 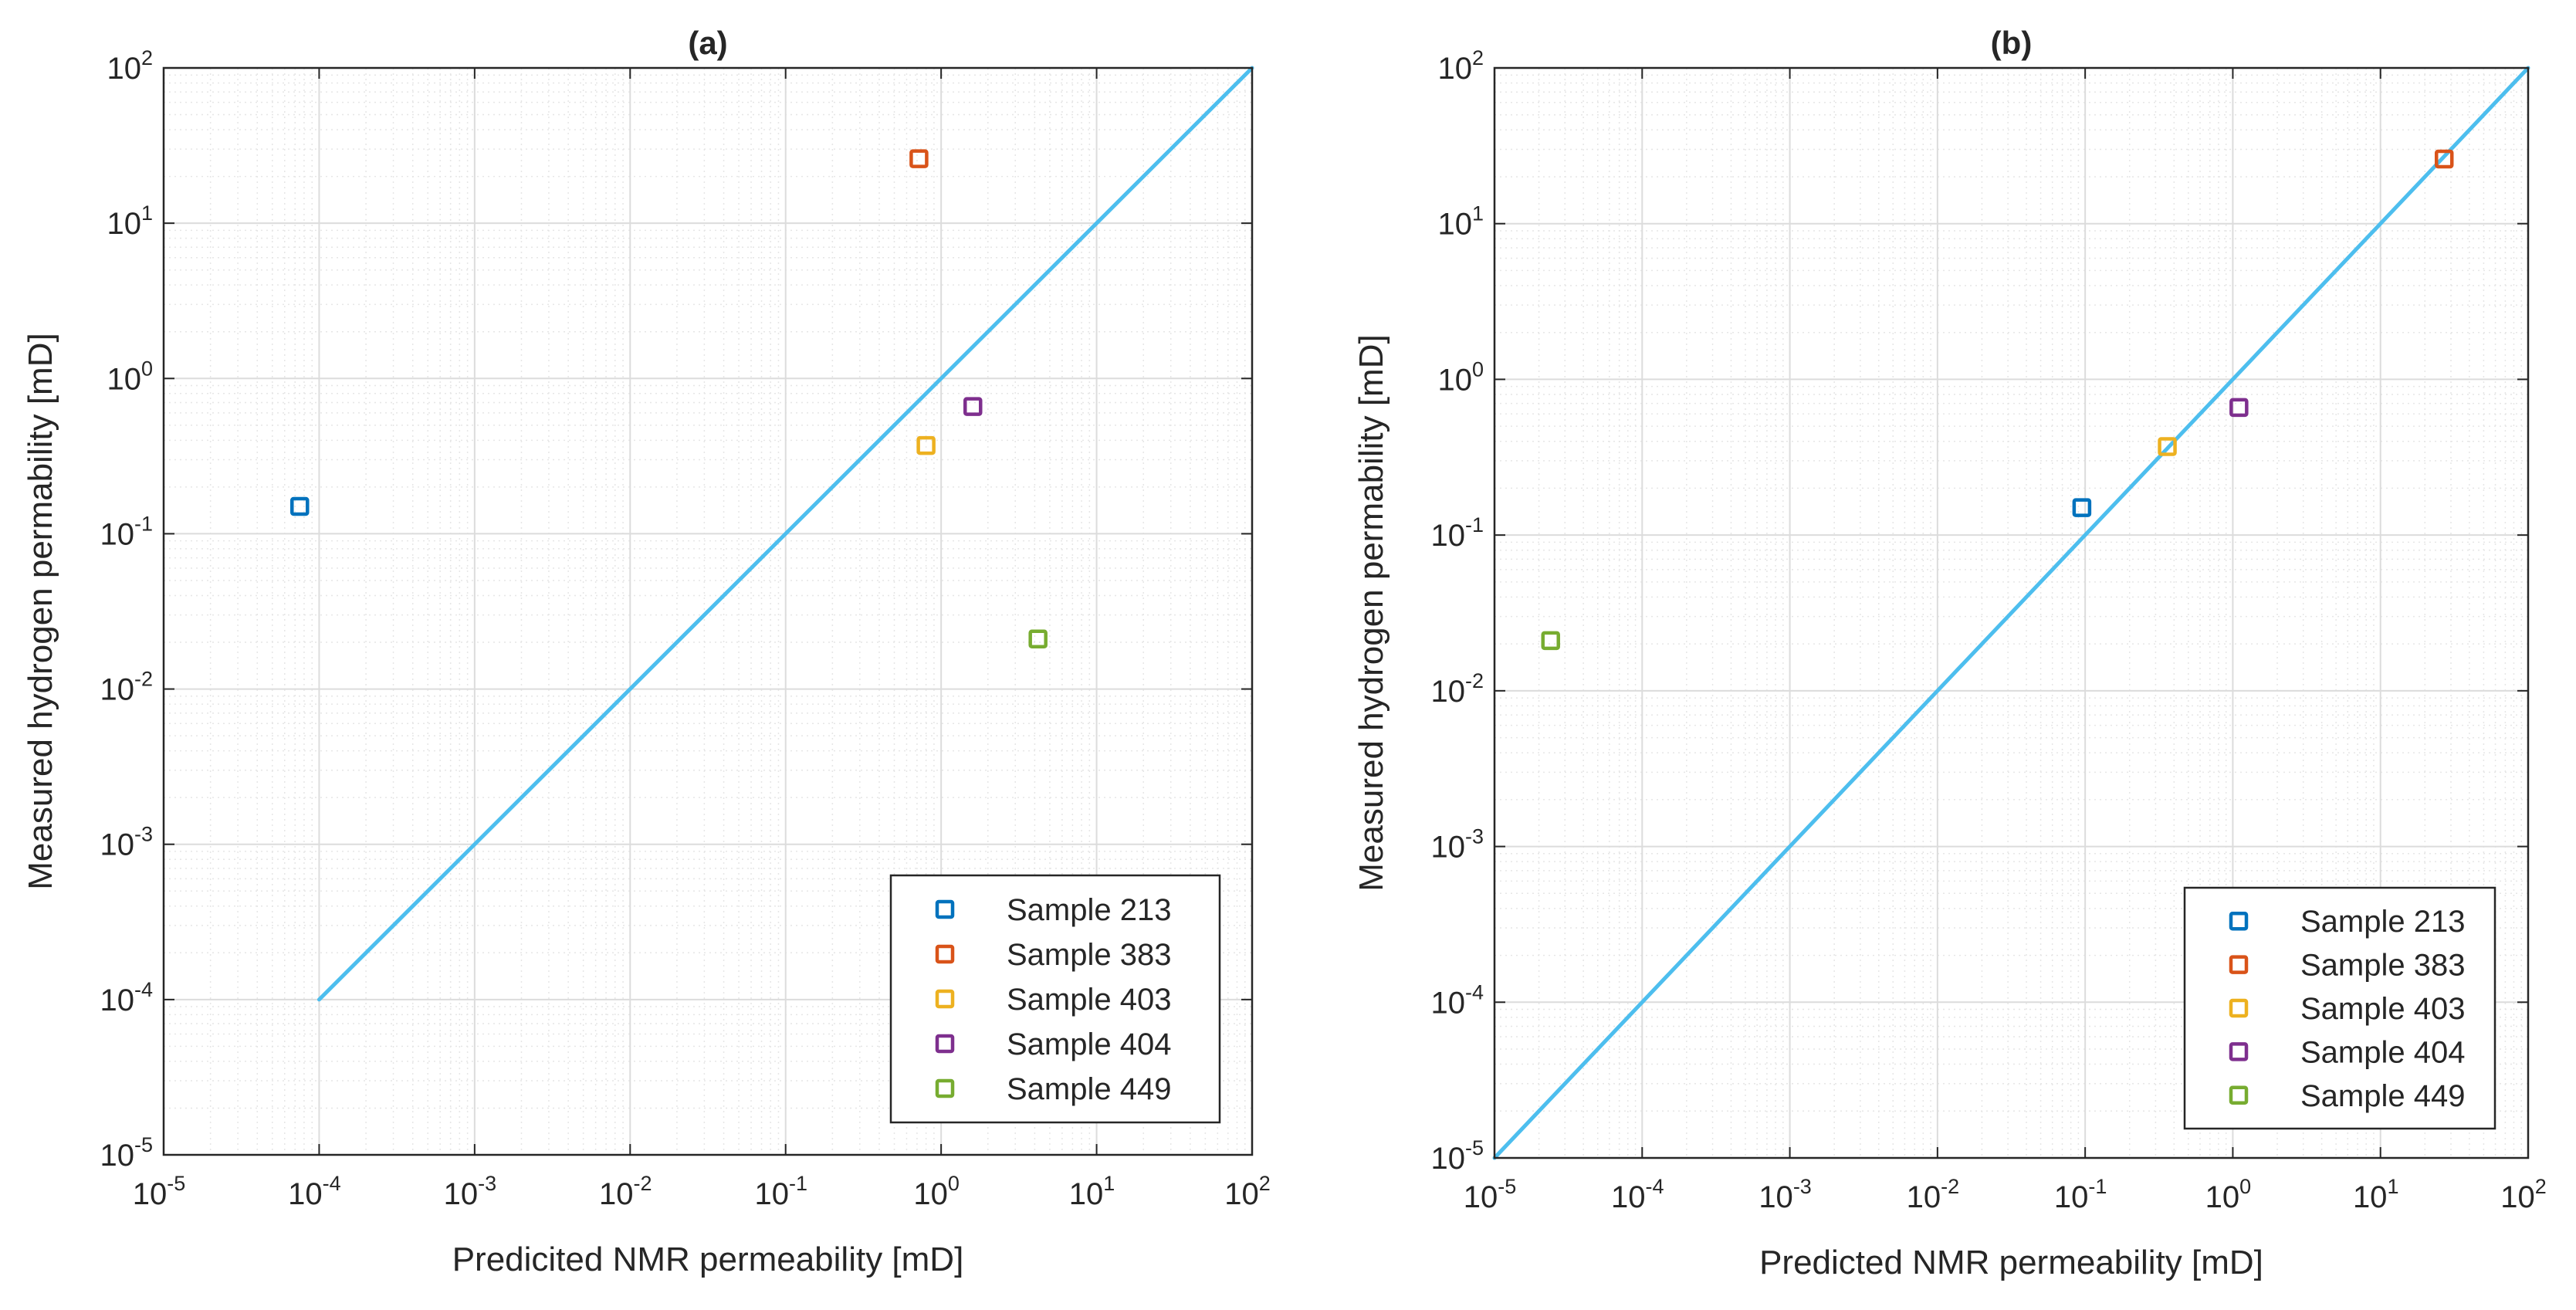 I want to click on legend-entry: Sample 404, so click(x=1089, y=1044).